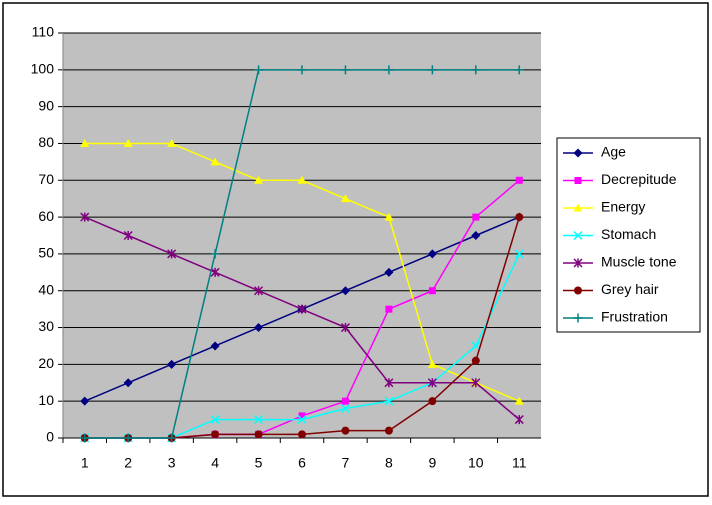 The image size is (712, 505). I want to click on y-tick-label: 100, so click(43, 69).